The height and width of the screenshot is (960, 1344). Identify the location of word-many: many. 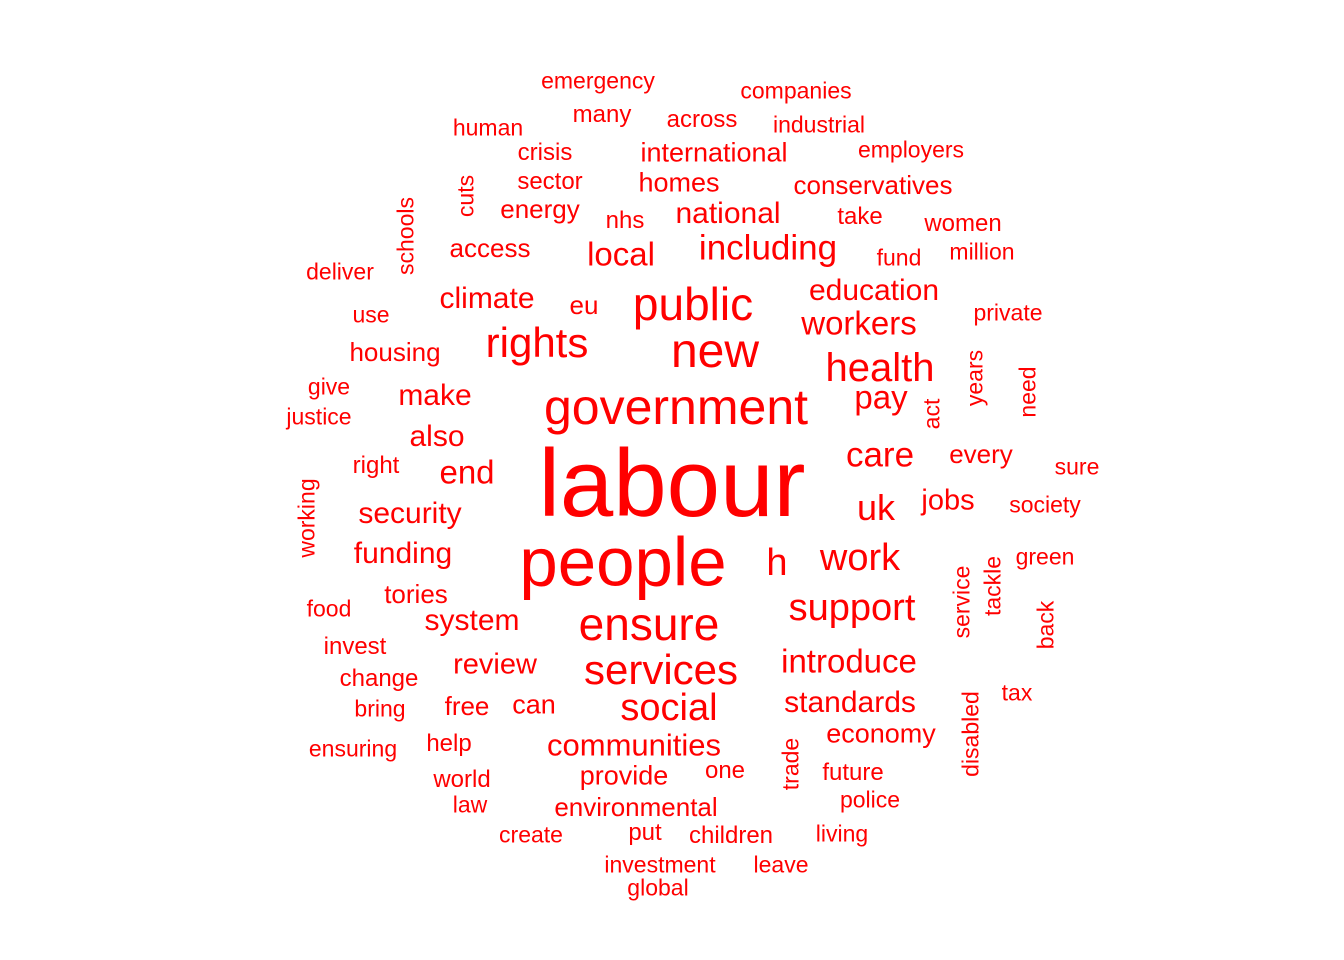
(602, 114).